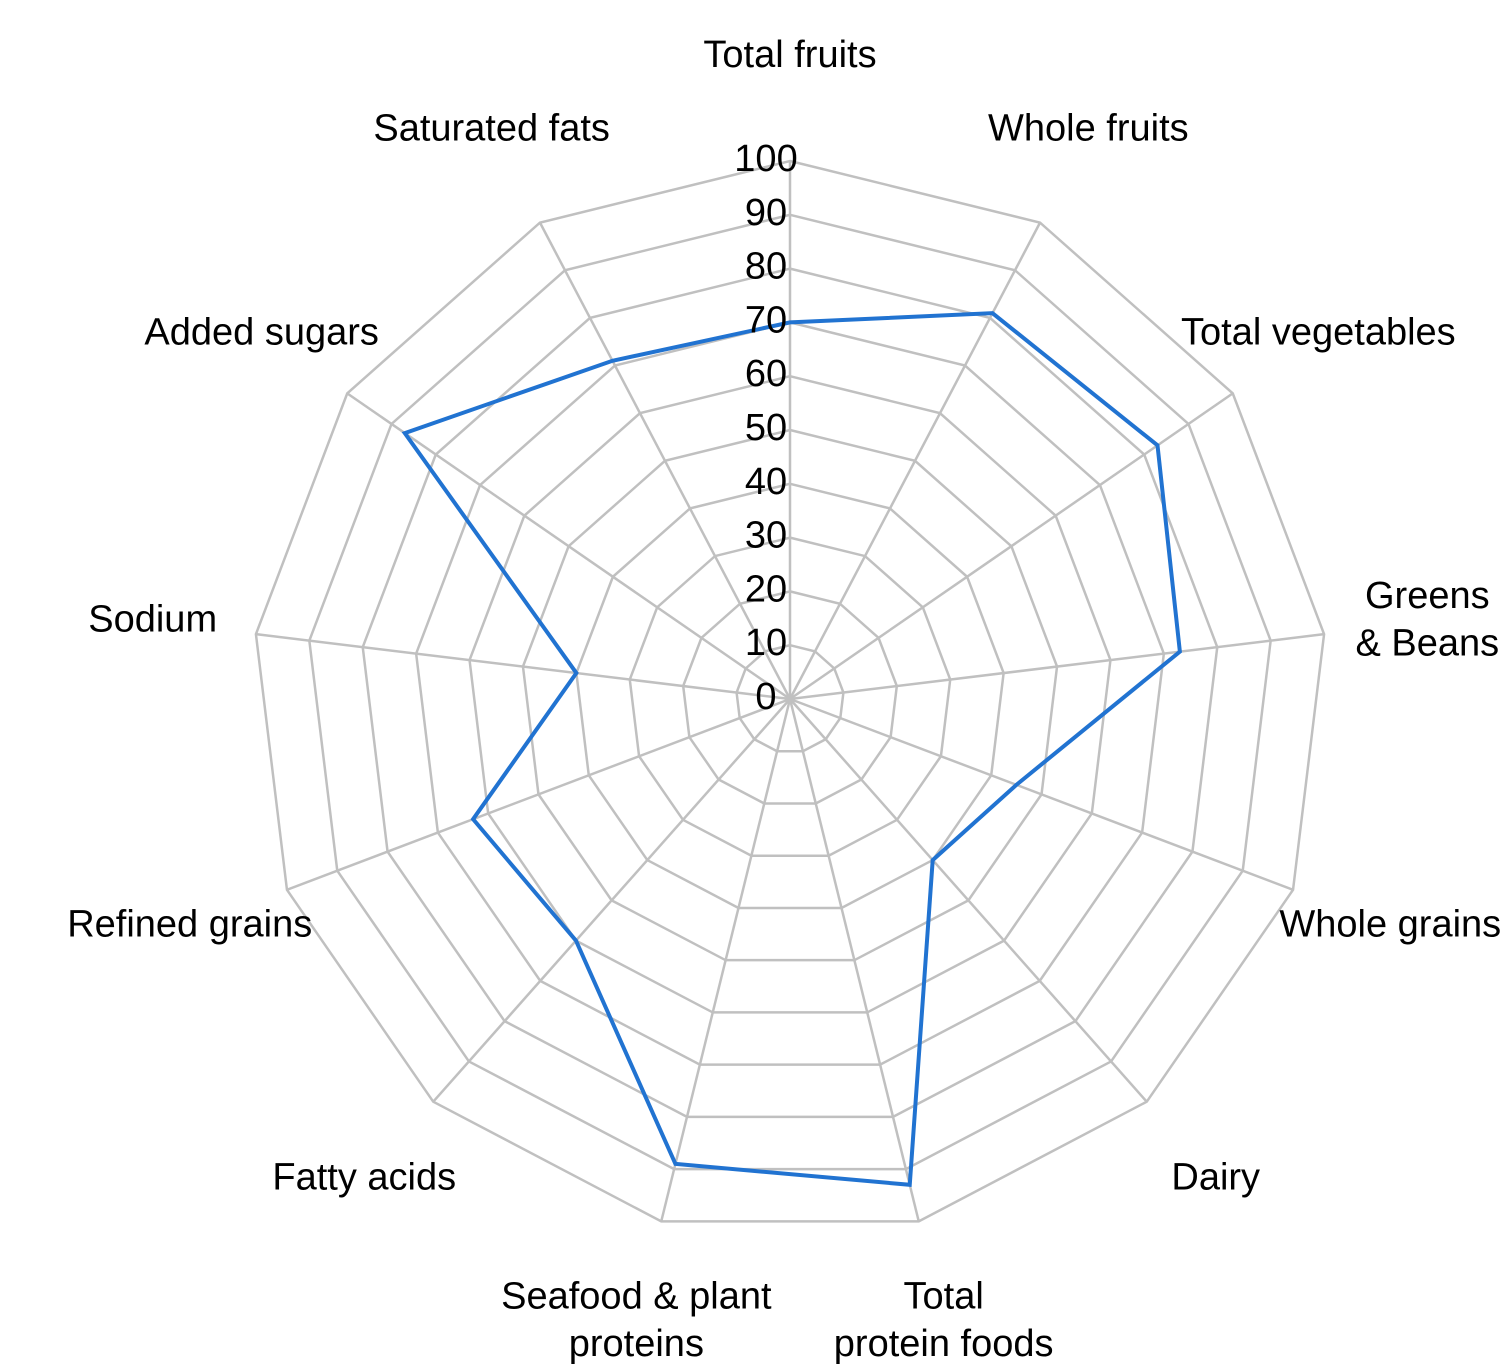 The width and height of the screenshot is (1503, 1370). I want to click on r-tick-label: 100, so click(765, 159).